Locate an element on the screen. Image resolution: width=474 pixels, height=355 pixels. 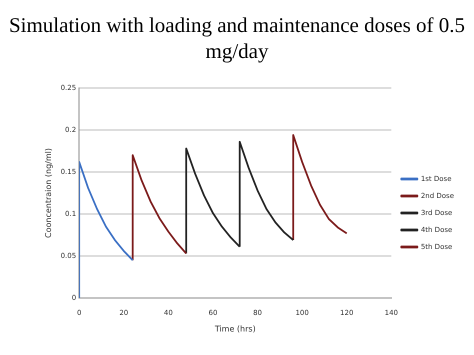
x-axis-title: Time (hrs) is located at coordinates (235, 329).